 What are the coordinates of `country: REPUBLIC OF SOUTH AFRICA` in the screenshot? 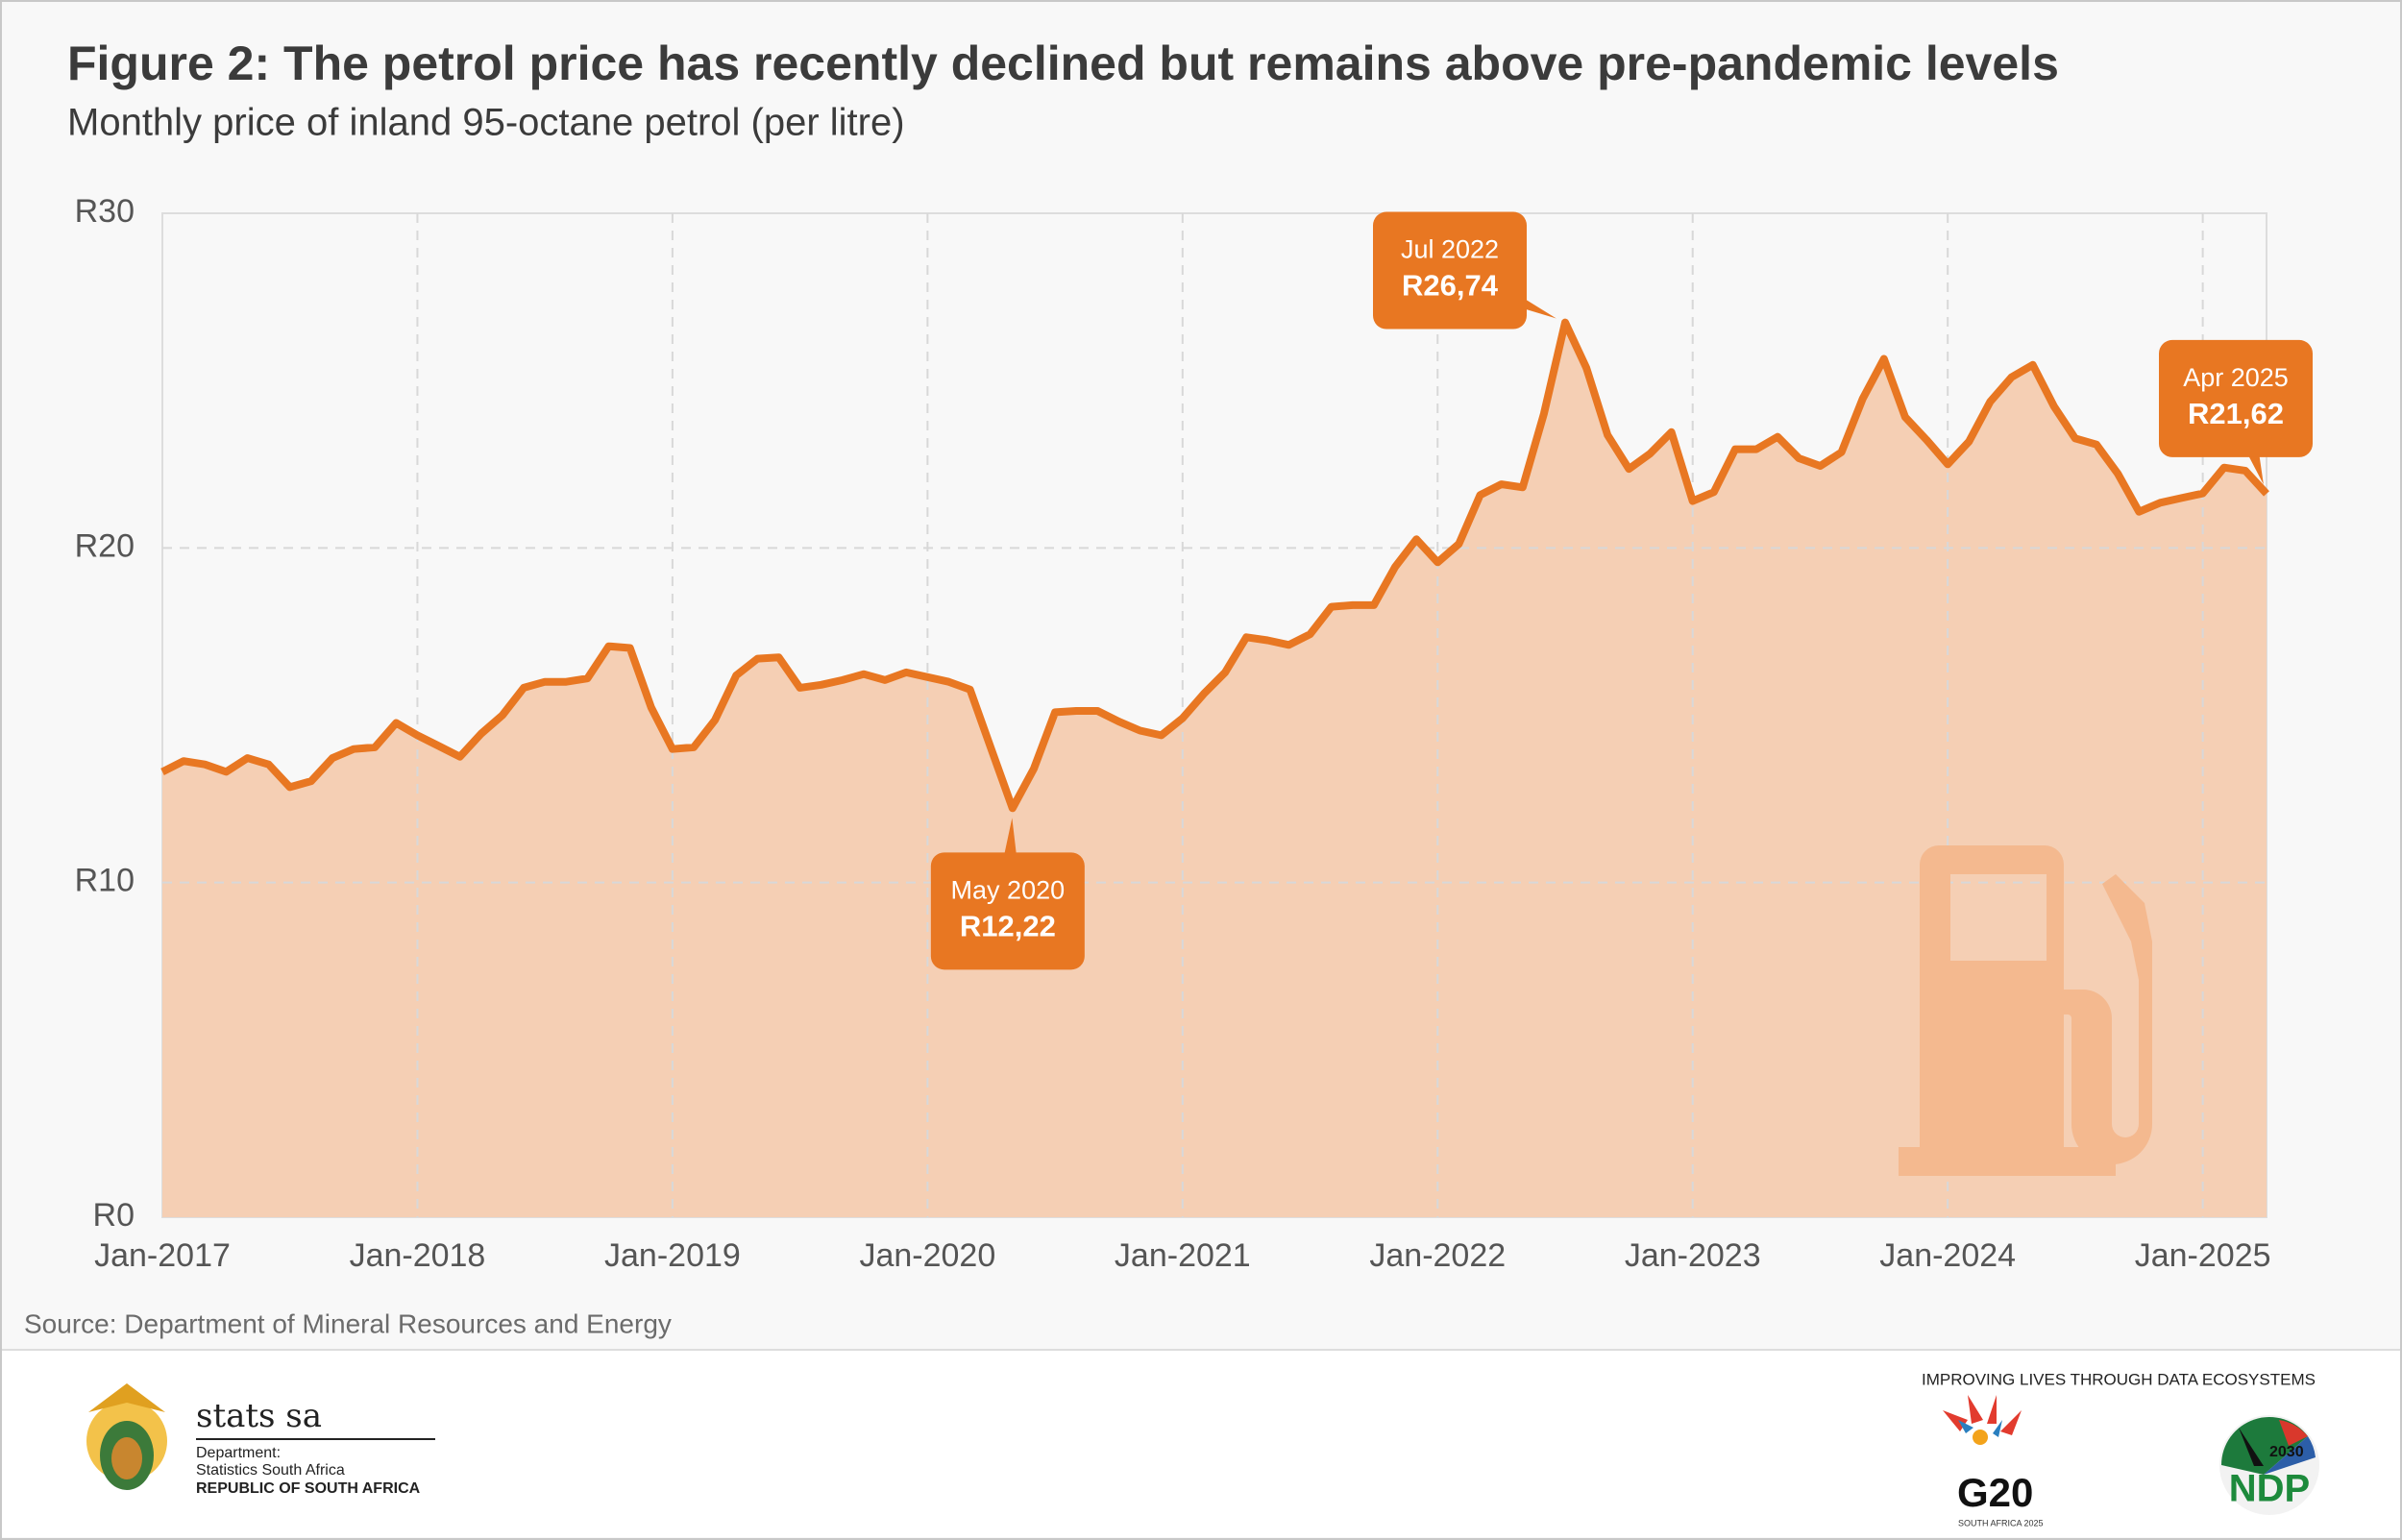 It's located at (308, 1489).